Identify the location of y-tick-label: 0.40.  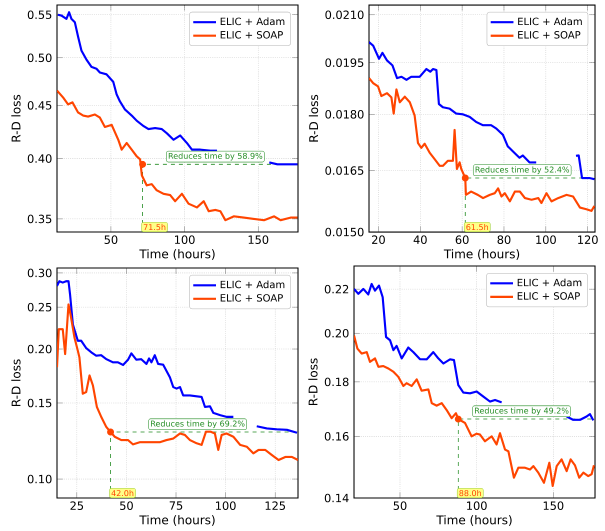
(40, 158).